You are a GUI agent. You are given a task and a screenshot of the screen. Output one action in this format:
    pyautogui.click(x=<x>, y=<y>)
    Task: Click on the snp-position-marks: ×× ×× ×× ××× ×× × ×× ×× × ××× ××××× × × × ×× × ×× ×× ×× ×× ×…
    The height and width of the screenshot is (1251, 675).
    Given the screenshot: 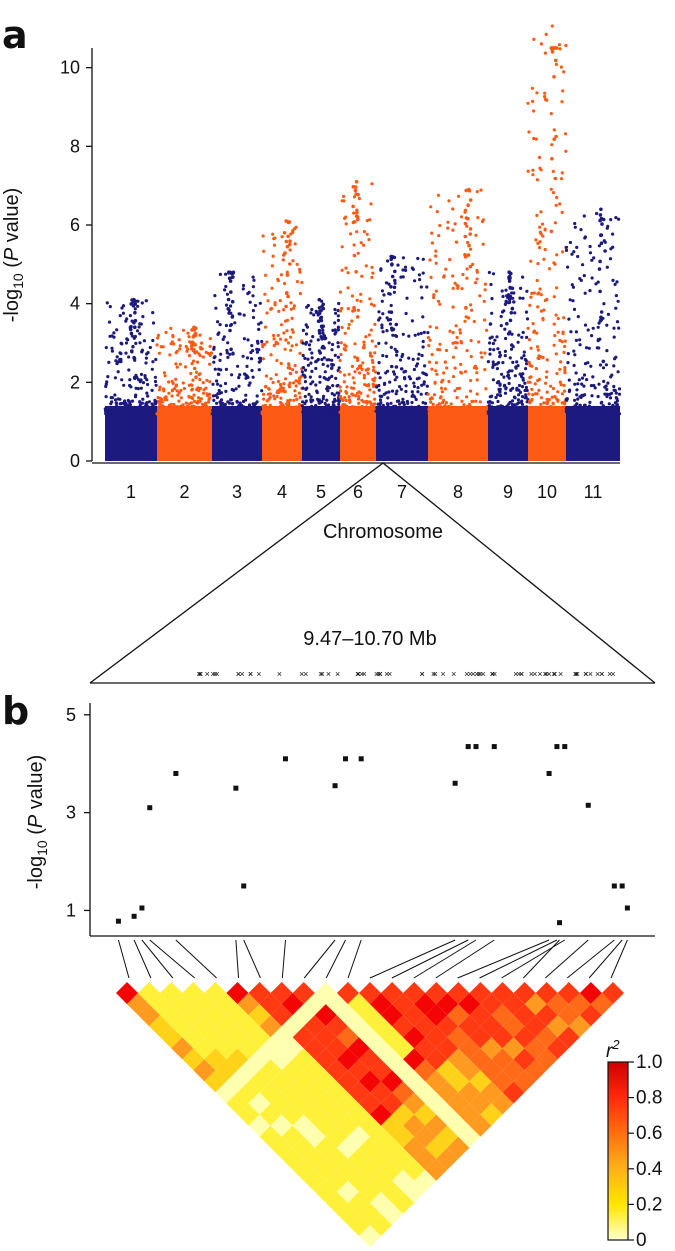 What is the action you would take?
    pyautogui.click(x=405, y=674)
    